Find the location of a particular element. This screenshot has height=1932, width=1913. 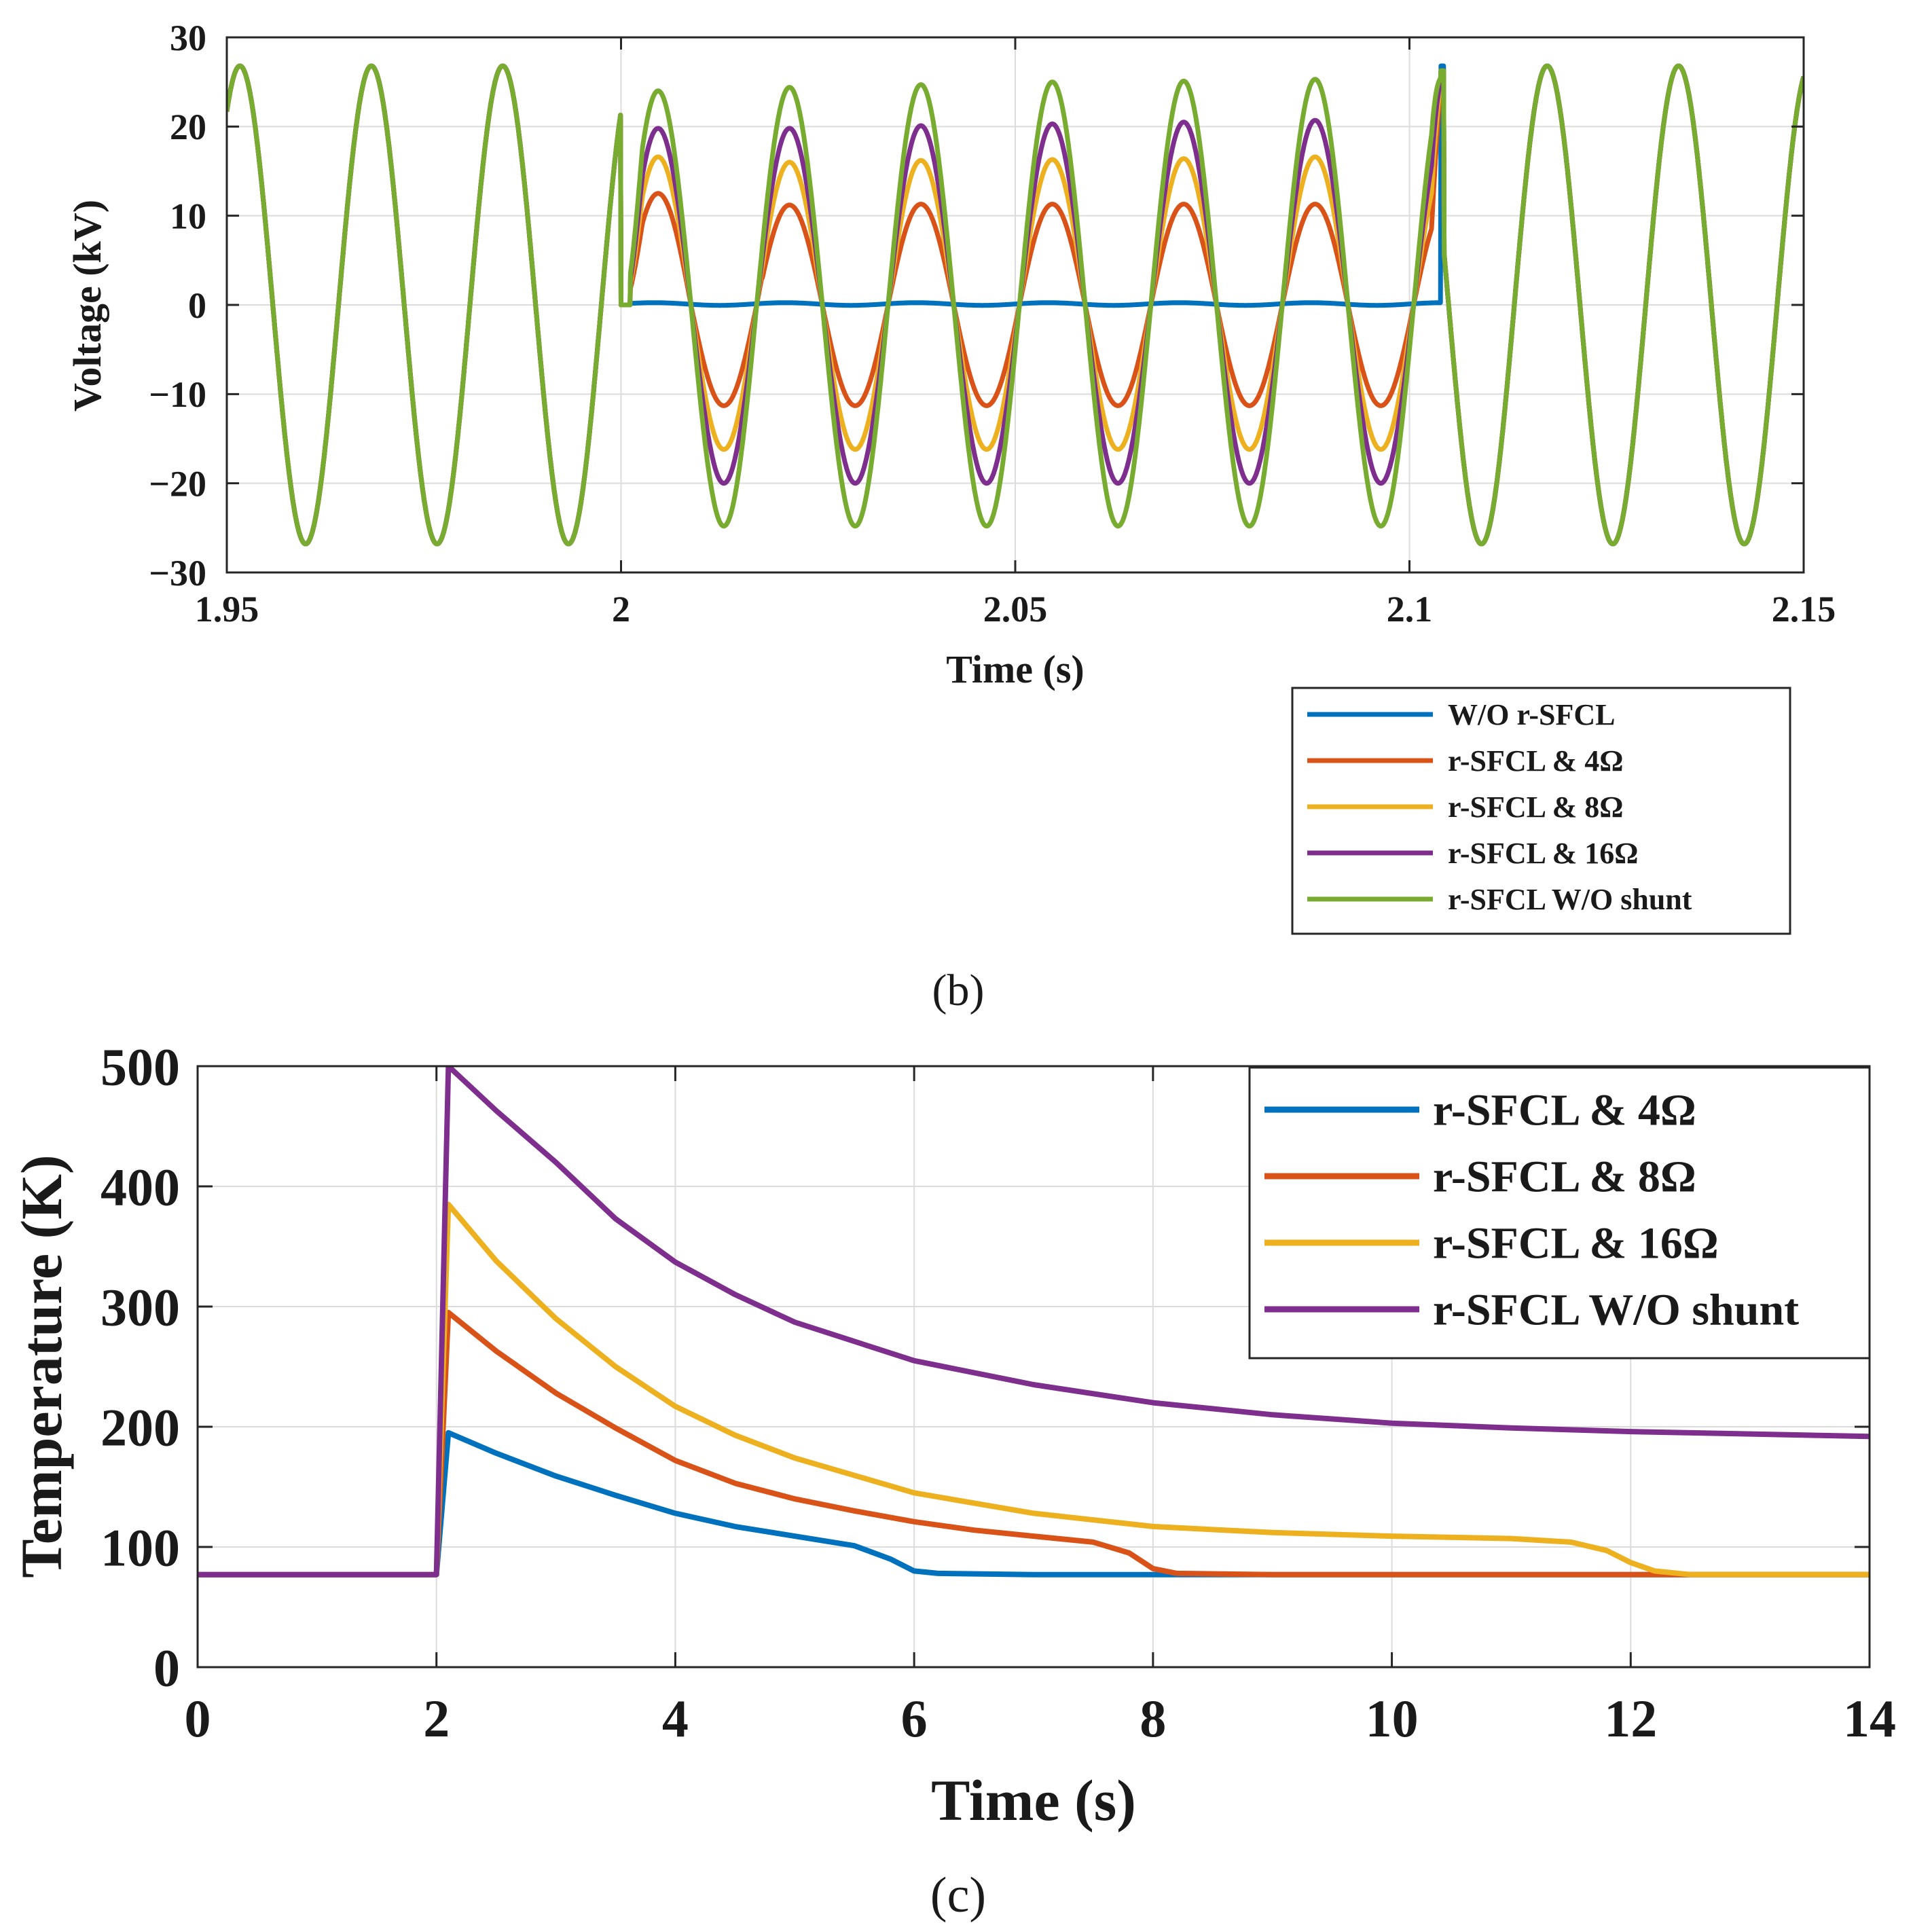

y-tick-label: −10 is located at coordinates (177, 394).